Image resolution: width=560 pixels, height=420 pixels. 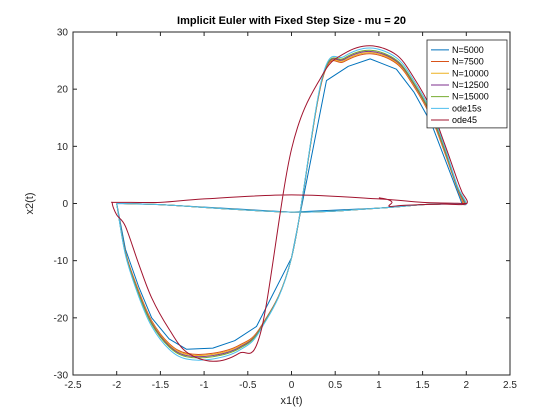 What do you see at coordinates (510, 385) in the screenshot?
I see `x-tick-label: 2.5` at bounding box center [510, 385].